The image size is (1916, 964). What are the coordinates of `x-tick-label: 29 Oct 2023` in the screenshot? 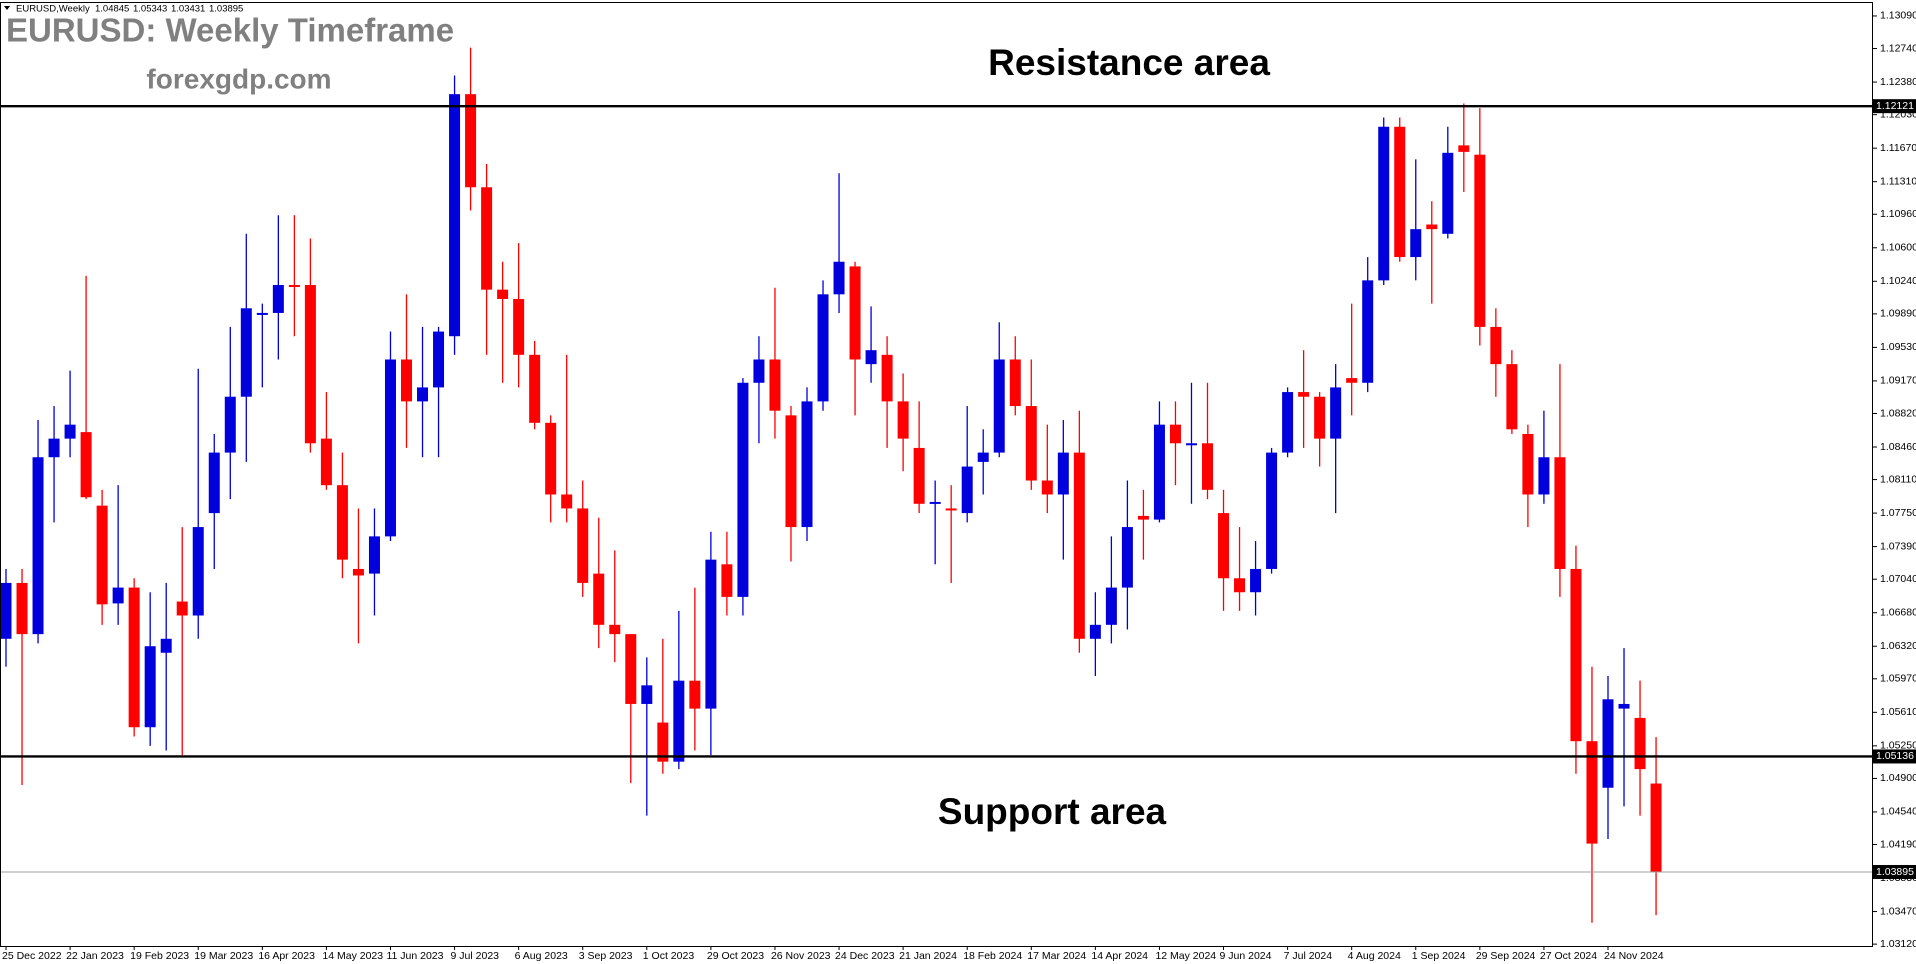 It's located at (735, 956).